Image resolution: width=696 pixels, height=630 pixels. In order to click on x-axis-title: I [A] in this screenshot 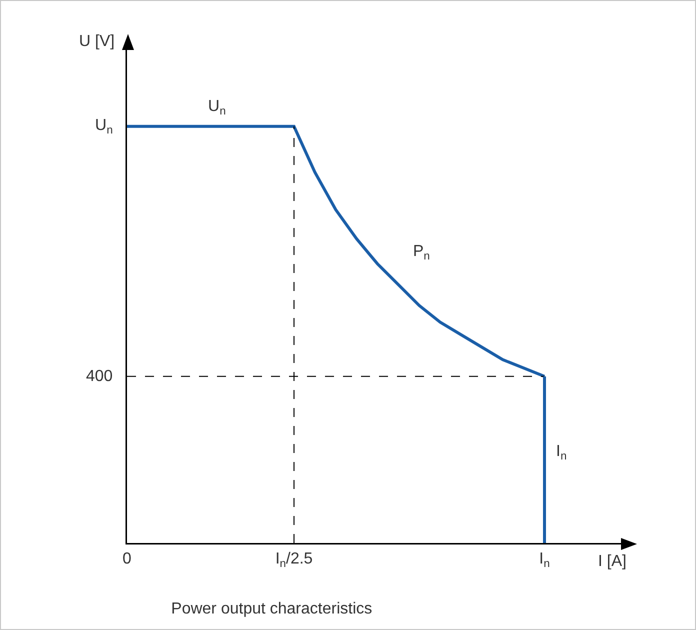, I will do `click(612, 561)`.